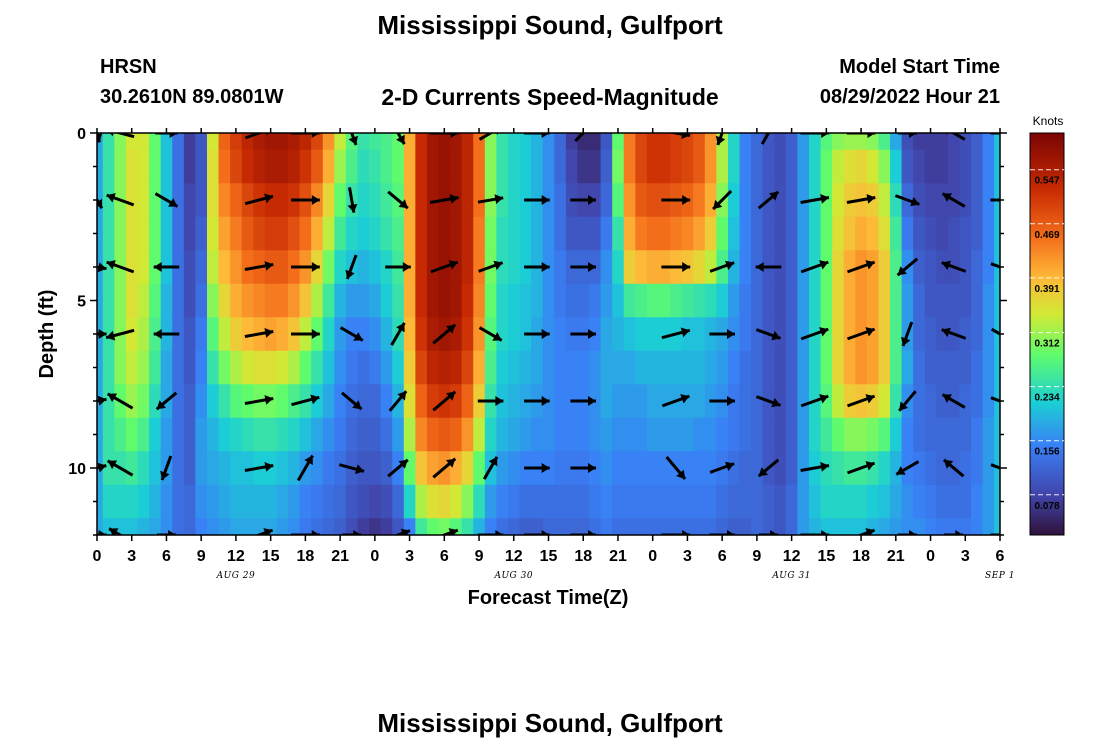 The width and height of the screenshot is (1100, 750). What do you see at coordinates (1046, 398) in the screenshot?
I see `colorbar-tick-label: 0.234` at bounding box center [1046, 398].